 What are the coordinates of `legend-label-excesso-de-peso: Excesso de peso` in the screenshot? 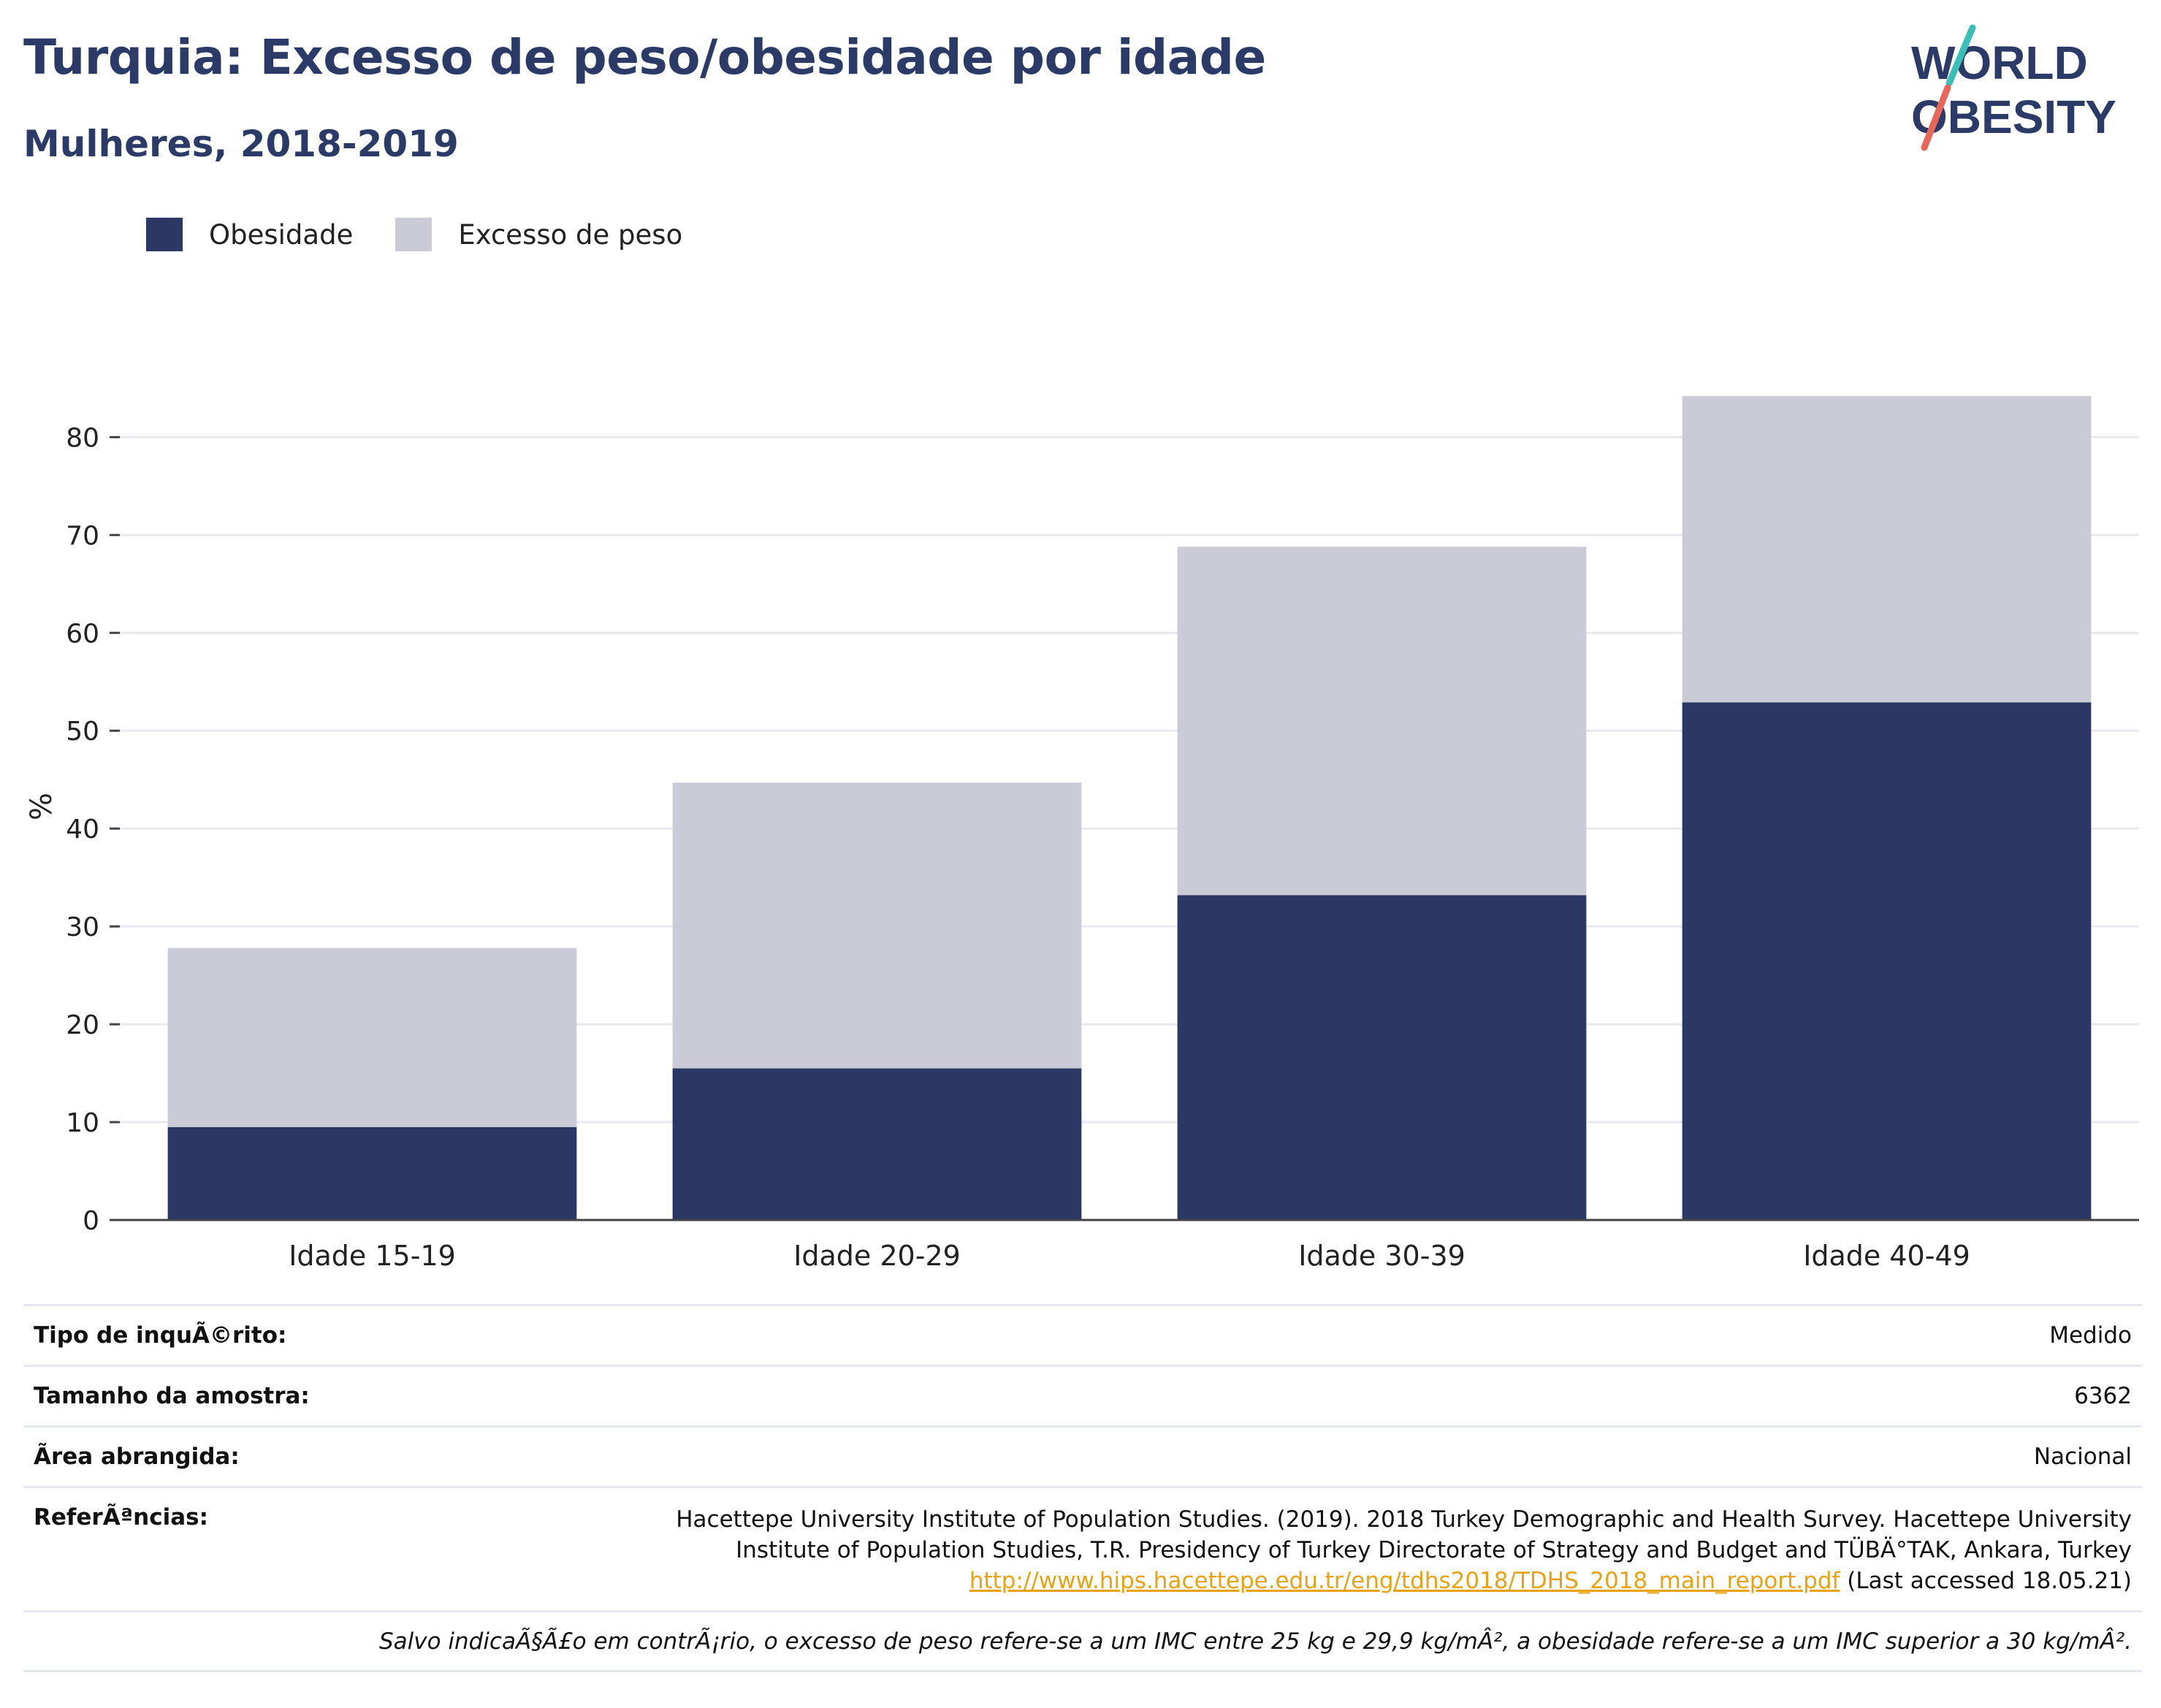 It's located at (570, 234).